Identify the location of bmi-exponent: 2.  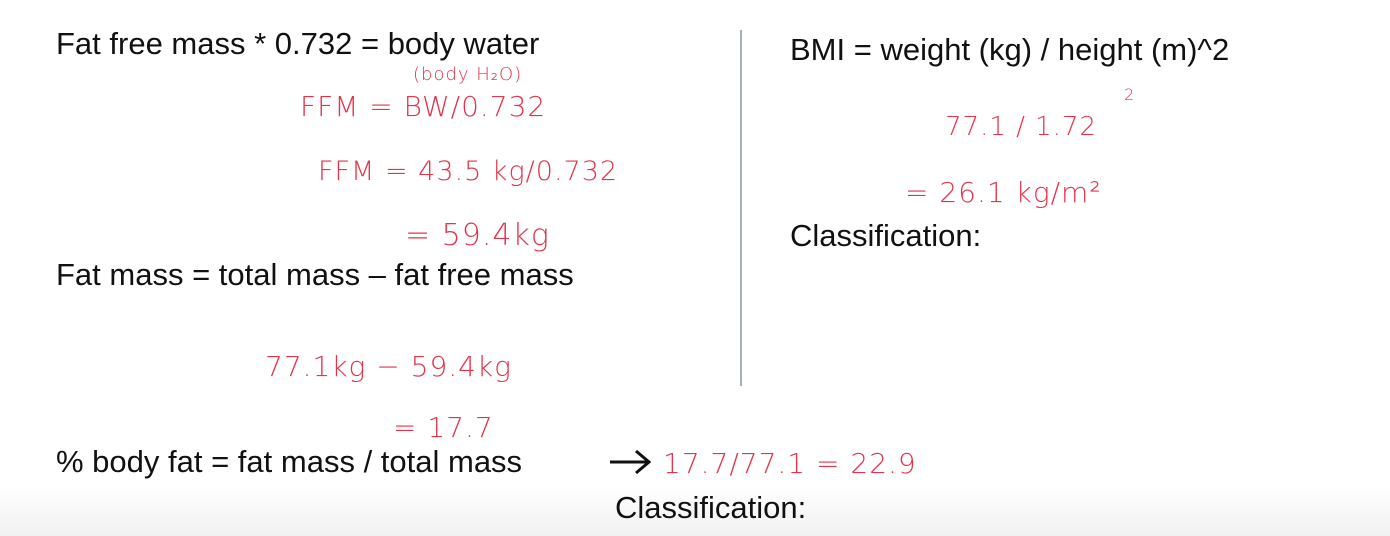
(1129, 94).